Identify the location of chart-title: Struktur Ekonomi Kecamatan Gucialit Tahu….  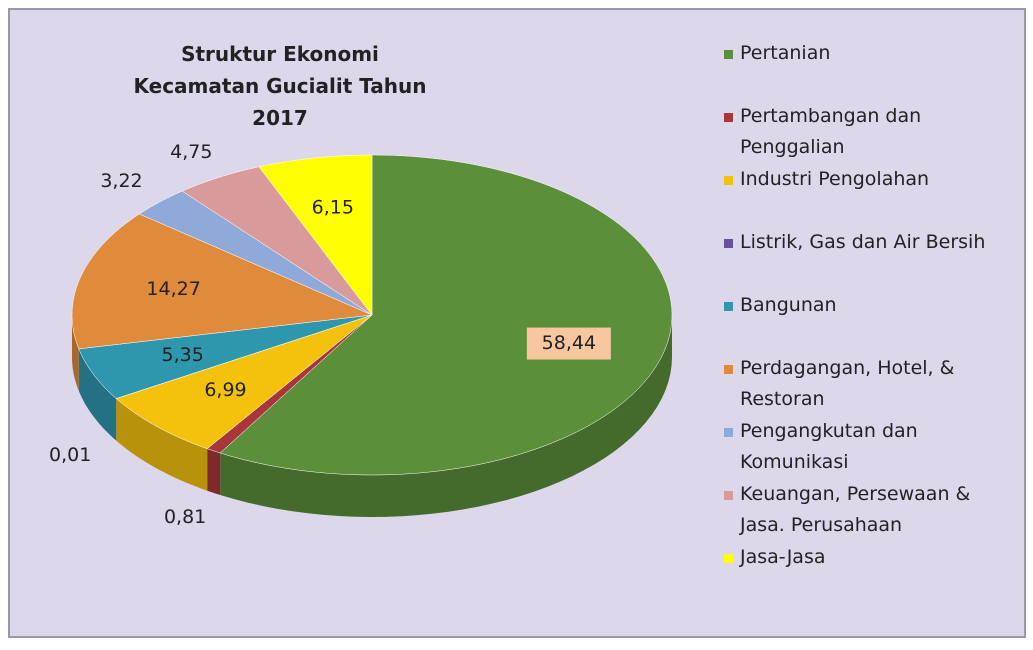
(280, 86).